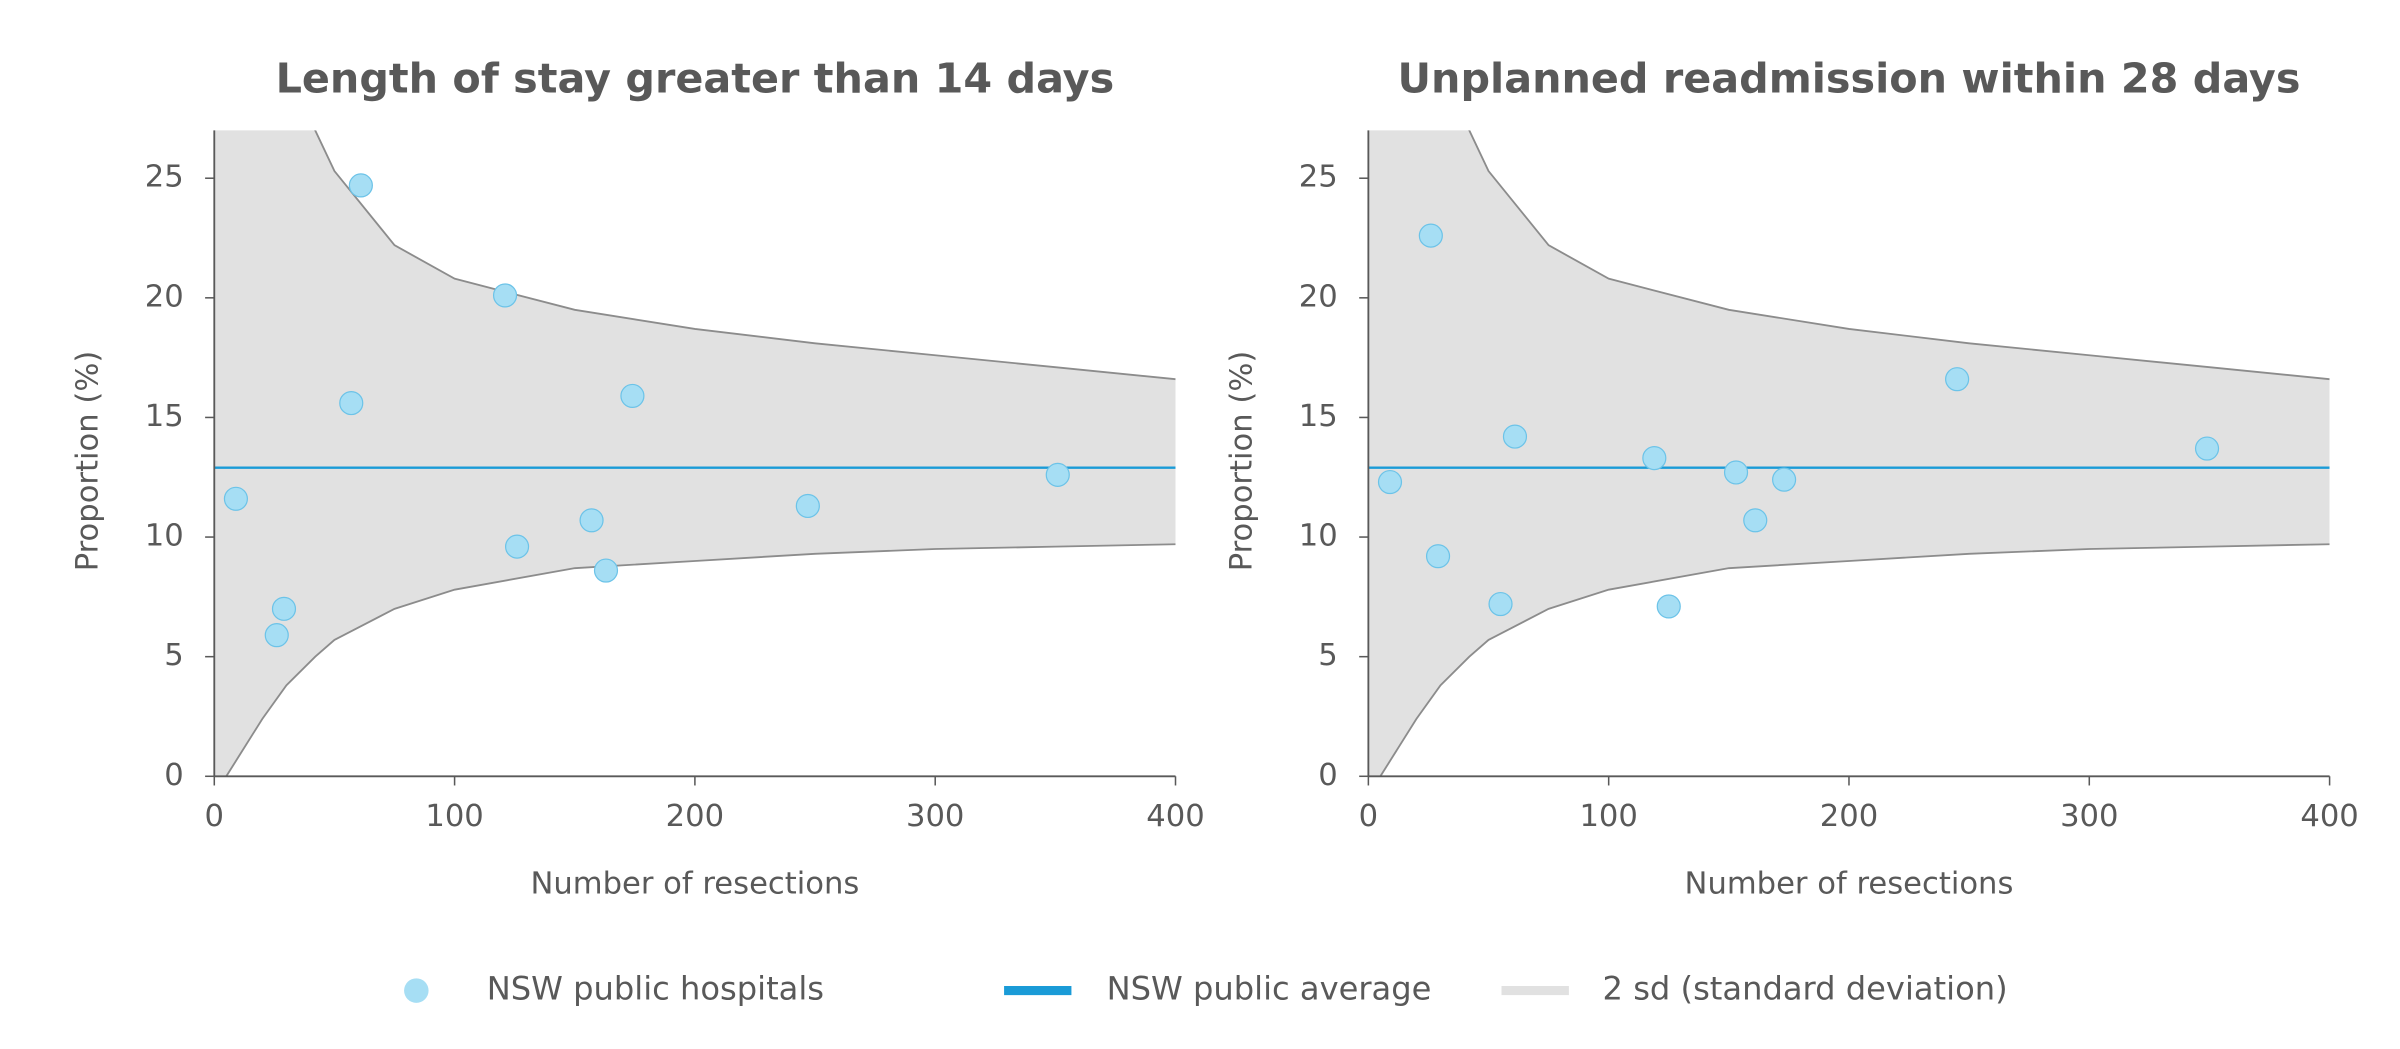 This screenshot has height=1049, width=2400. What do you see at coordinates (1269, 989) in the screenshot?
I see `legend-label: NSW public average` at bounding box center [1269, 989].